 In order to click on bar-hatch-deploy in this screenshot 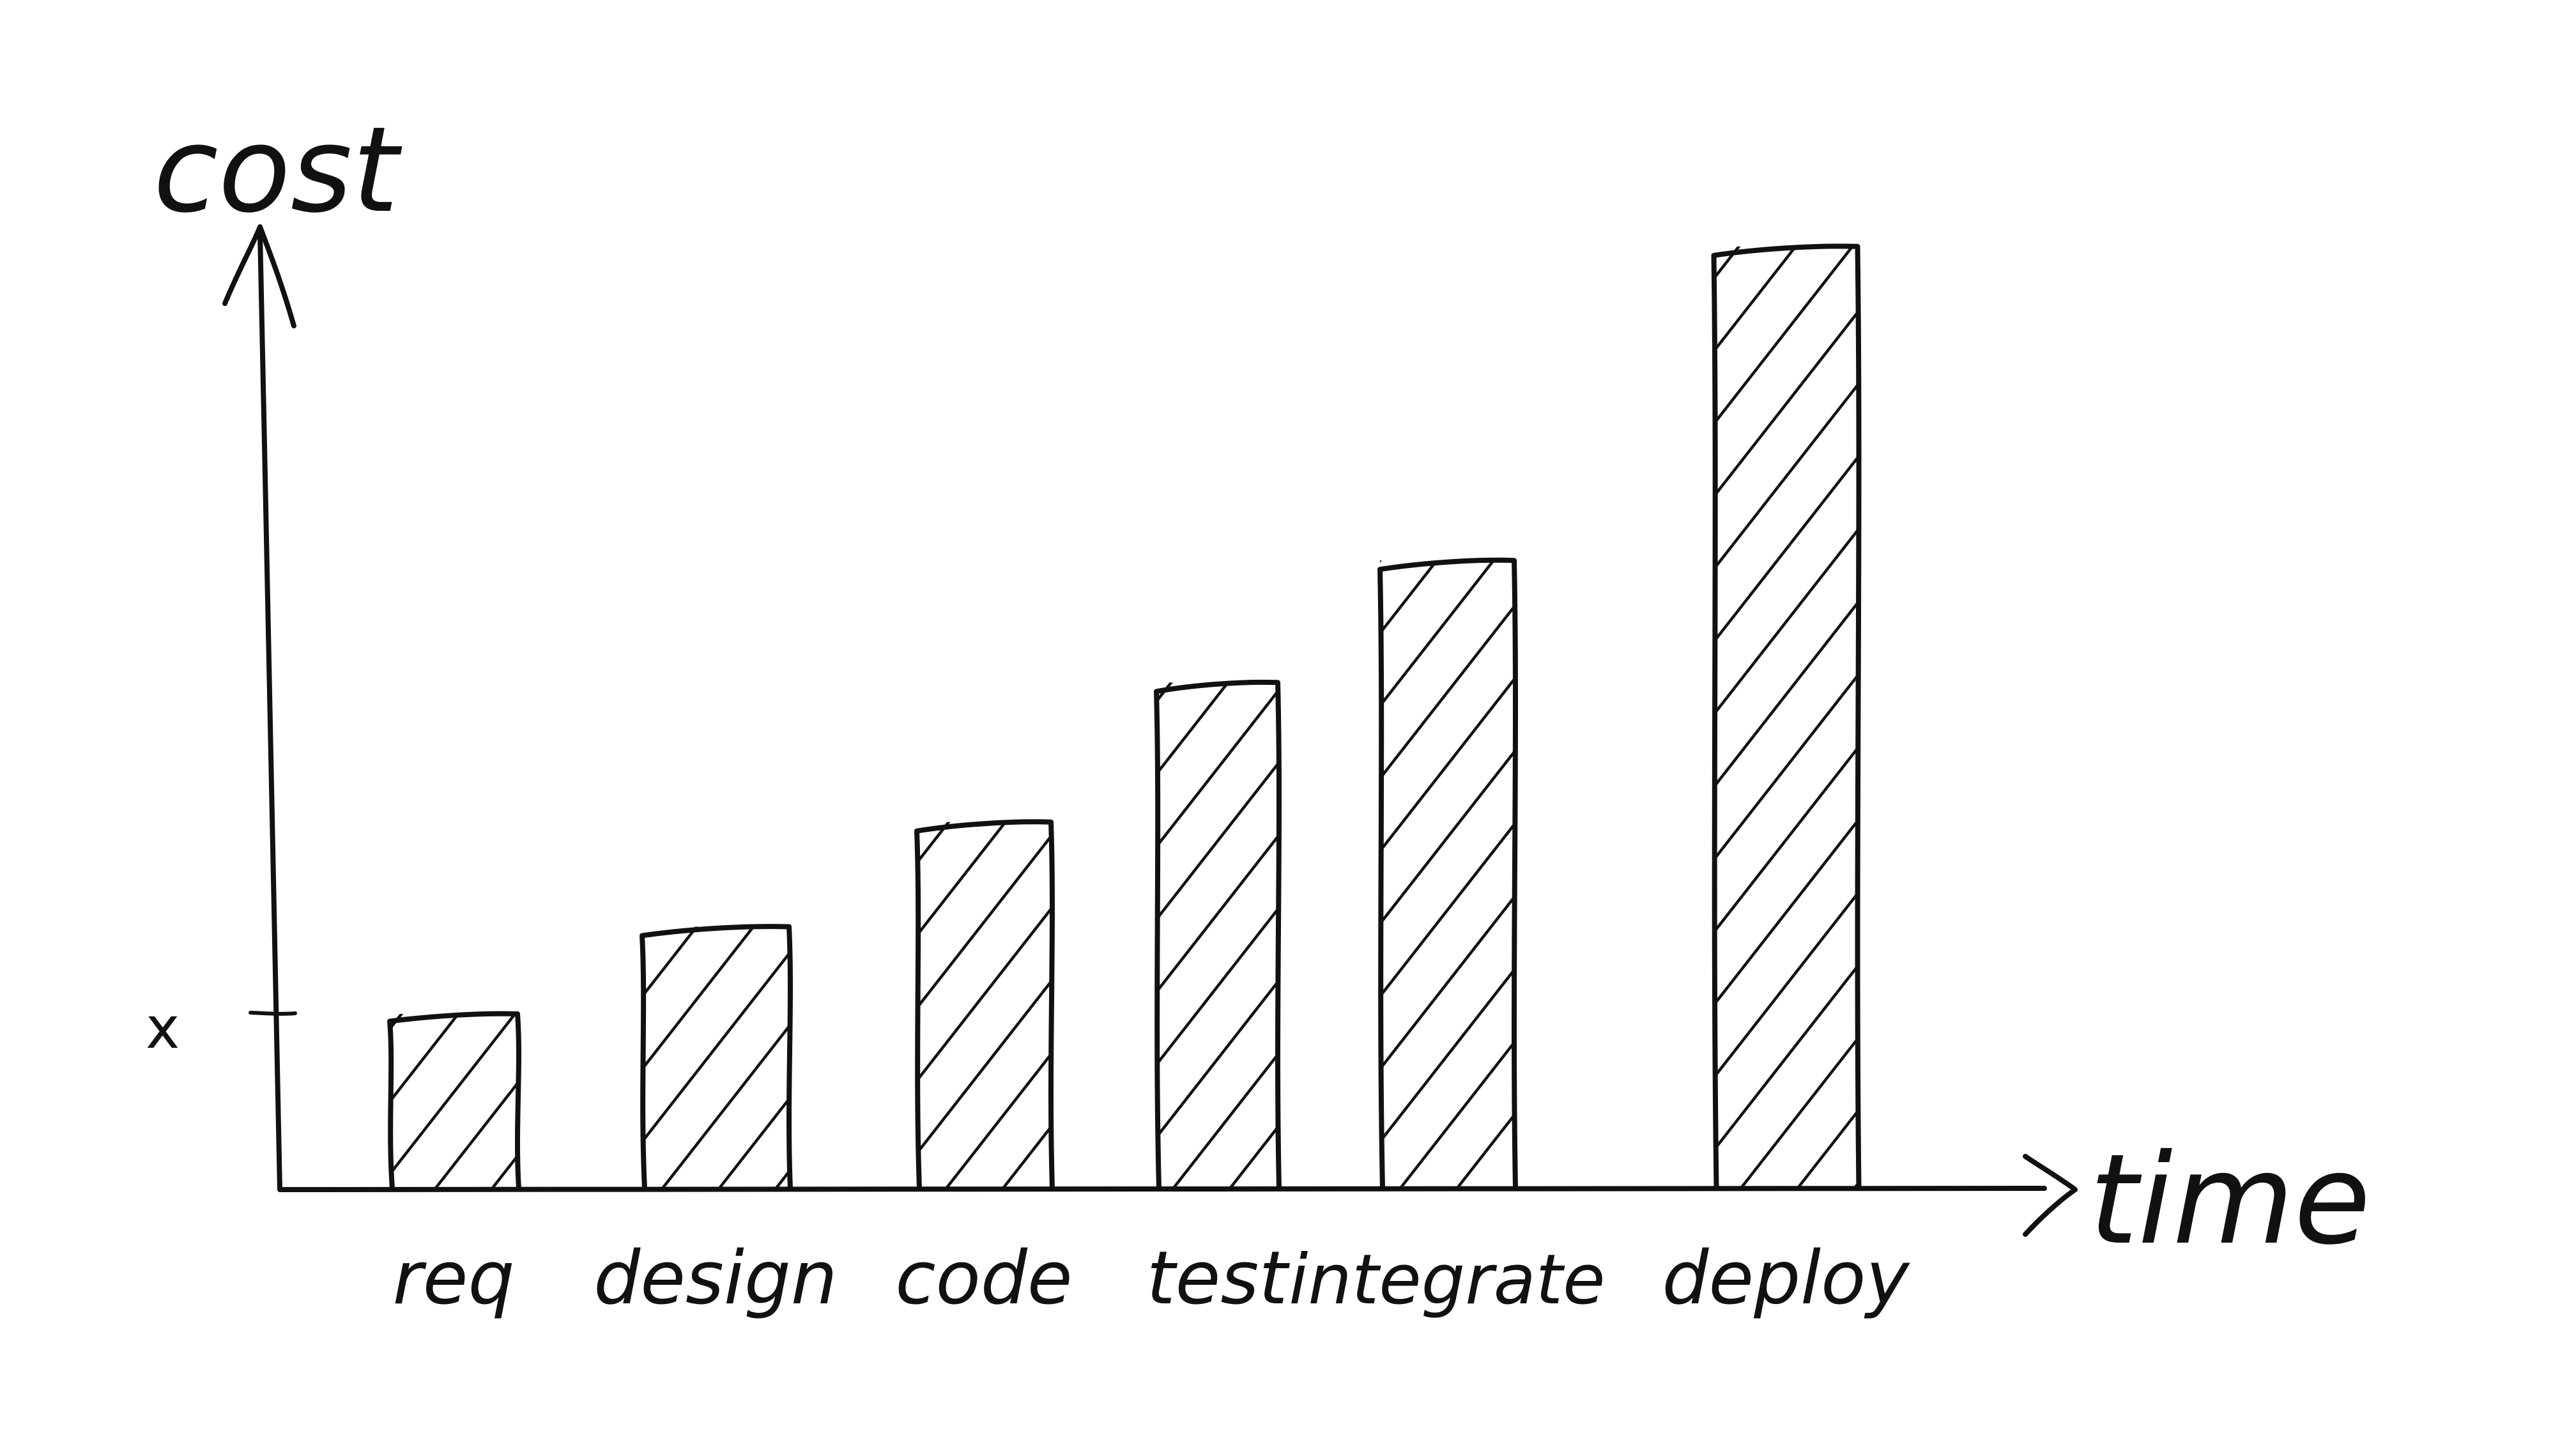, I will do `click(1785, 717)`.